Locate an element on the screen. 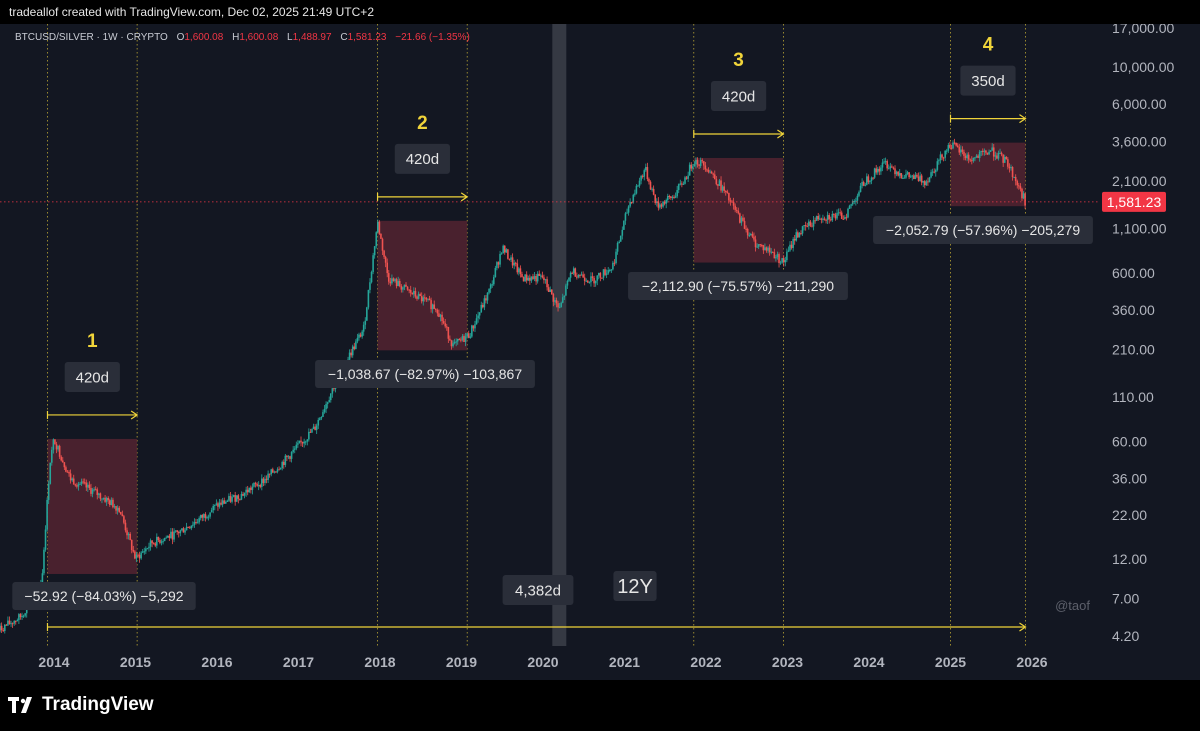 This screenshot has width=1200, height=731. cycle-3-arrow-head is located at coordinates (781, 134).